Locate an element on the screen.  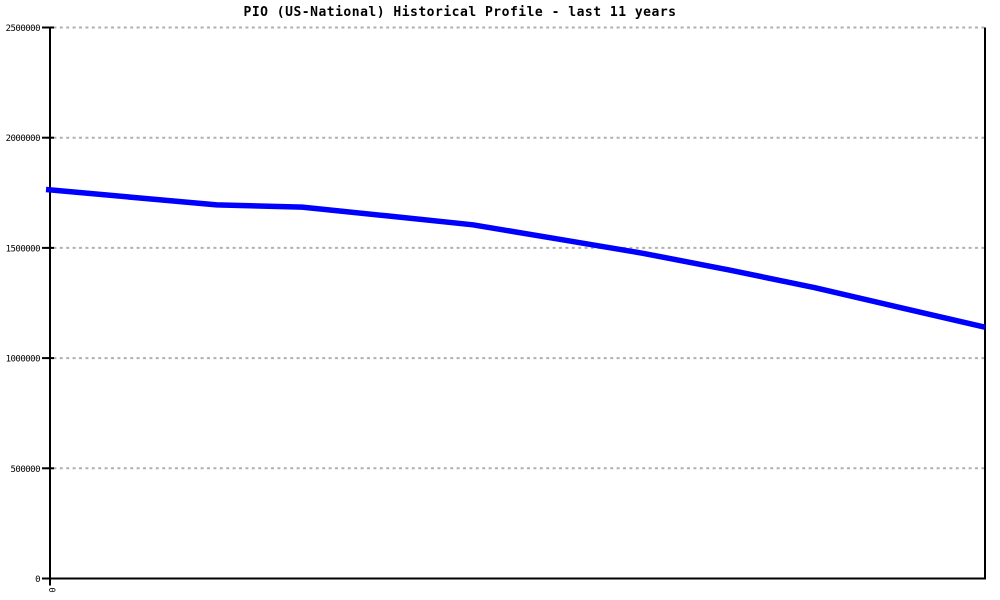
y-tick-label: 500000 is located at coordinates (25, 470).